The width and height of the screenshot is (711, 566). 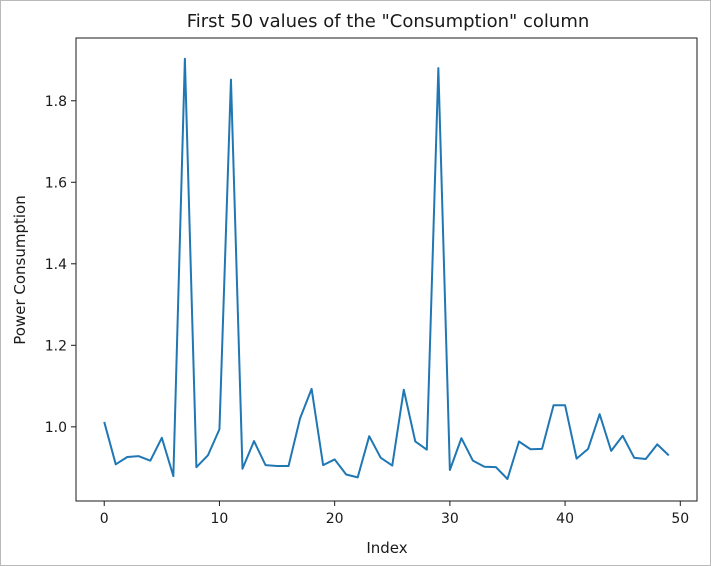 What do you see at coordinates (450, 519) in the screenshot?
I see `x-tick-label: 30` at bounding box center [450, 519].